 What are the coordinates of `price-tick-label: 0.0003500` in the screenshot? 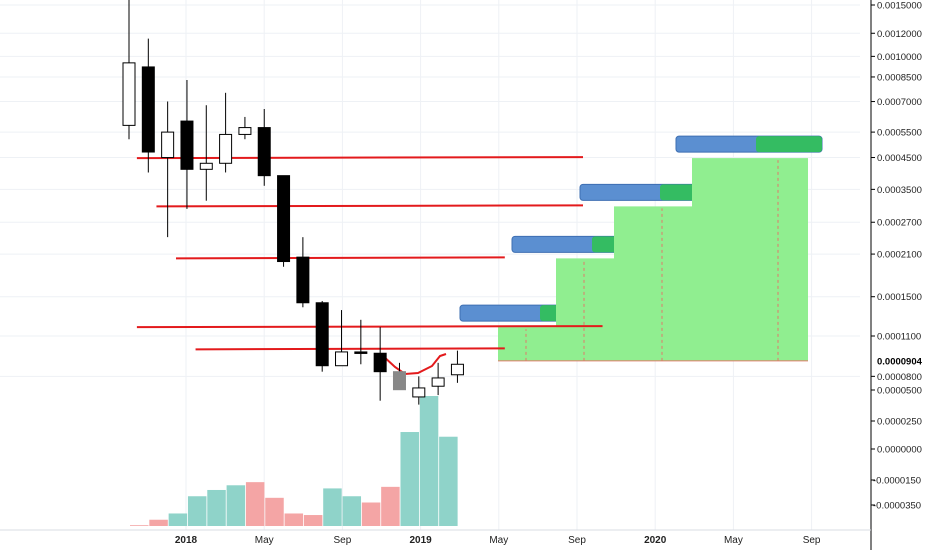 It's located at (899, 190).